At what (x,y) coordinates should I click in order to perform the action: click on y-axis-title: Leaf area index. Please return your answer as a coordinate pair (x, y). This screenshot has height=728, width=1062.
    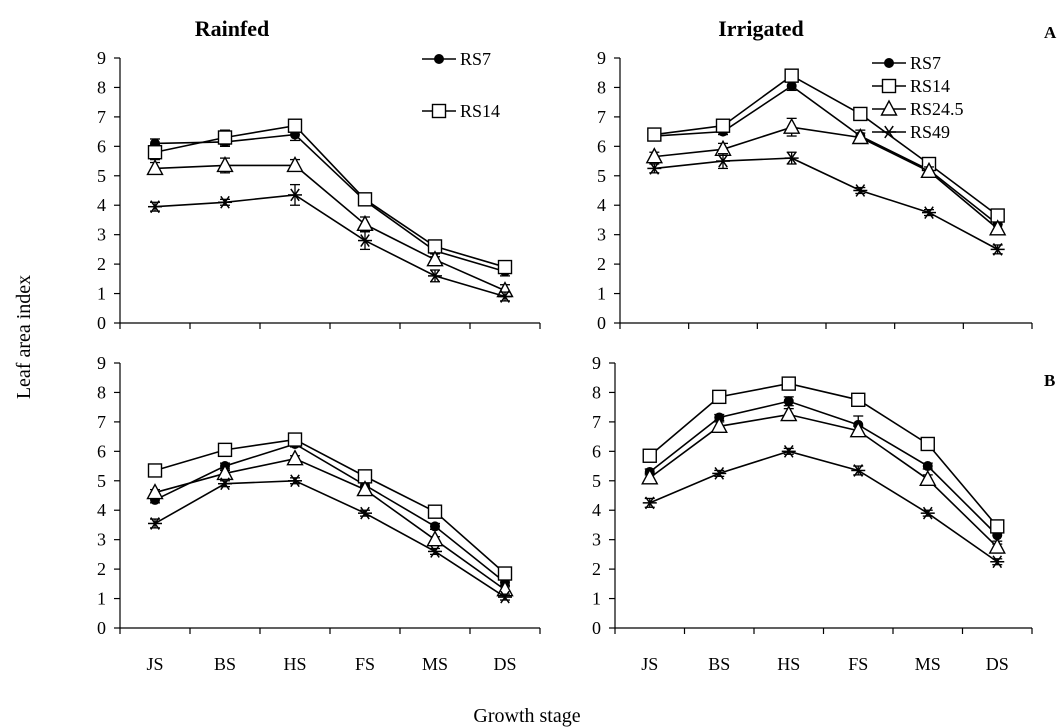
    Looking at the image, I should click on (24, 337).